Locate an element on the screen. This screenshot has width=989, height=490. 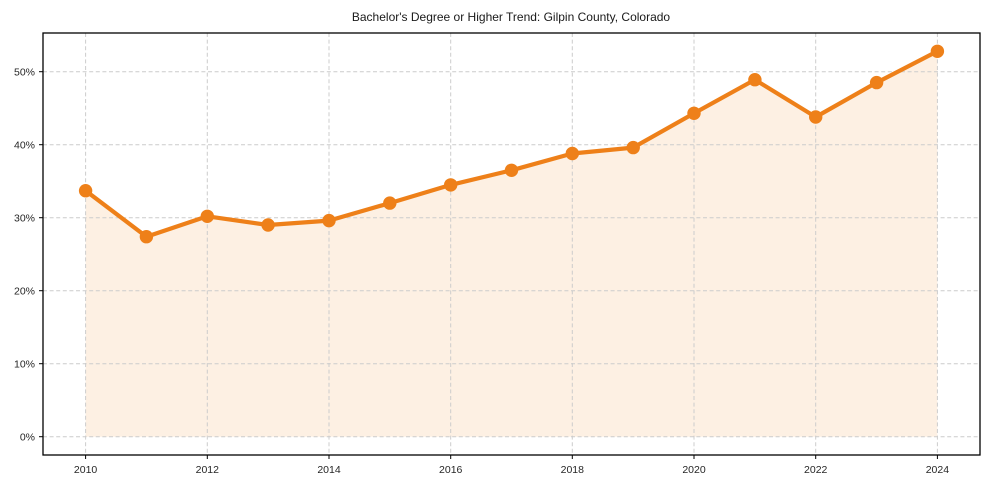
data-point-2010 is located at coordinates (85, 191).